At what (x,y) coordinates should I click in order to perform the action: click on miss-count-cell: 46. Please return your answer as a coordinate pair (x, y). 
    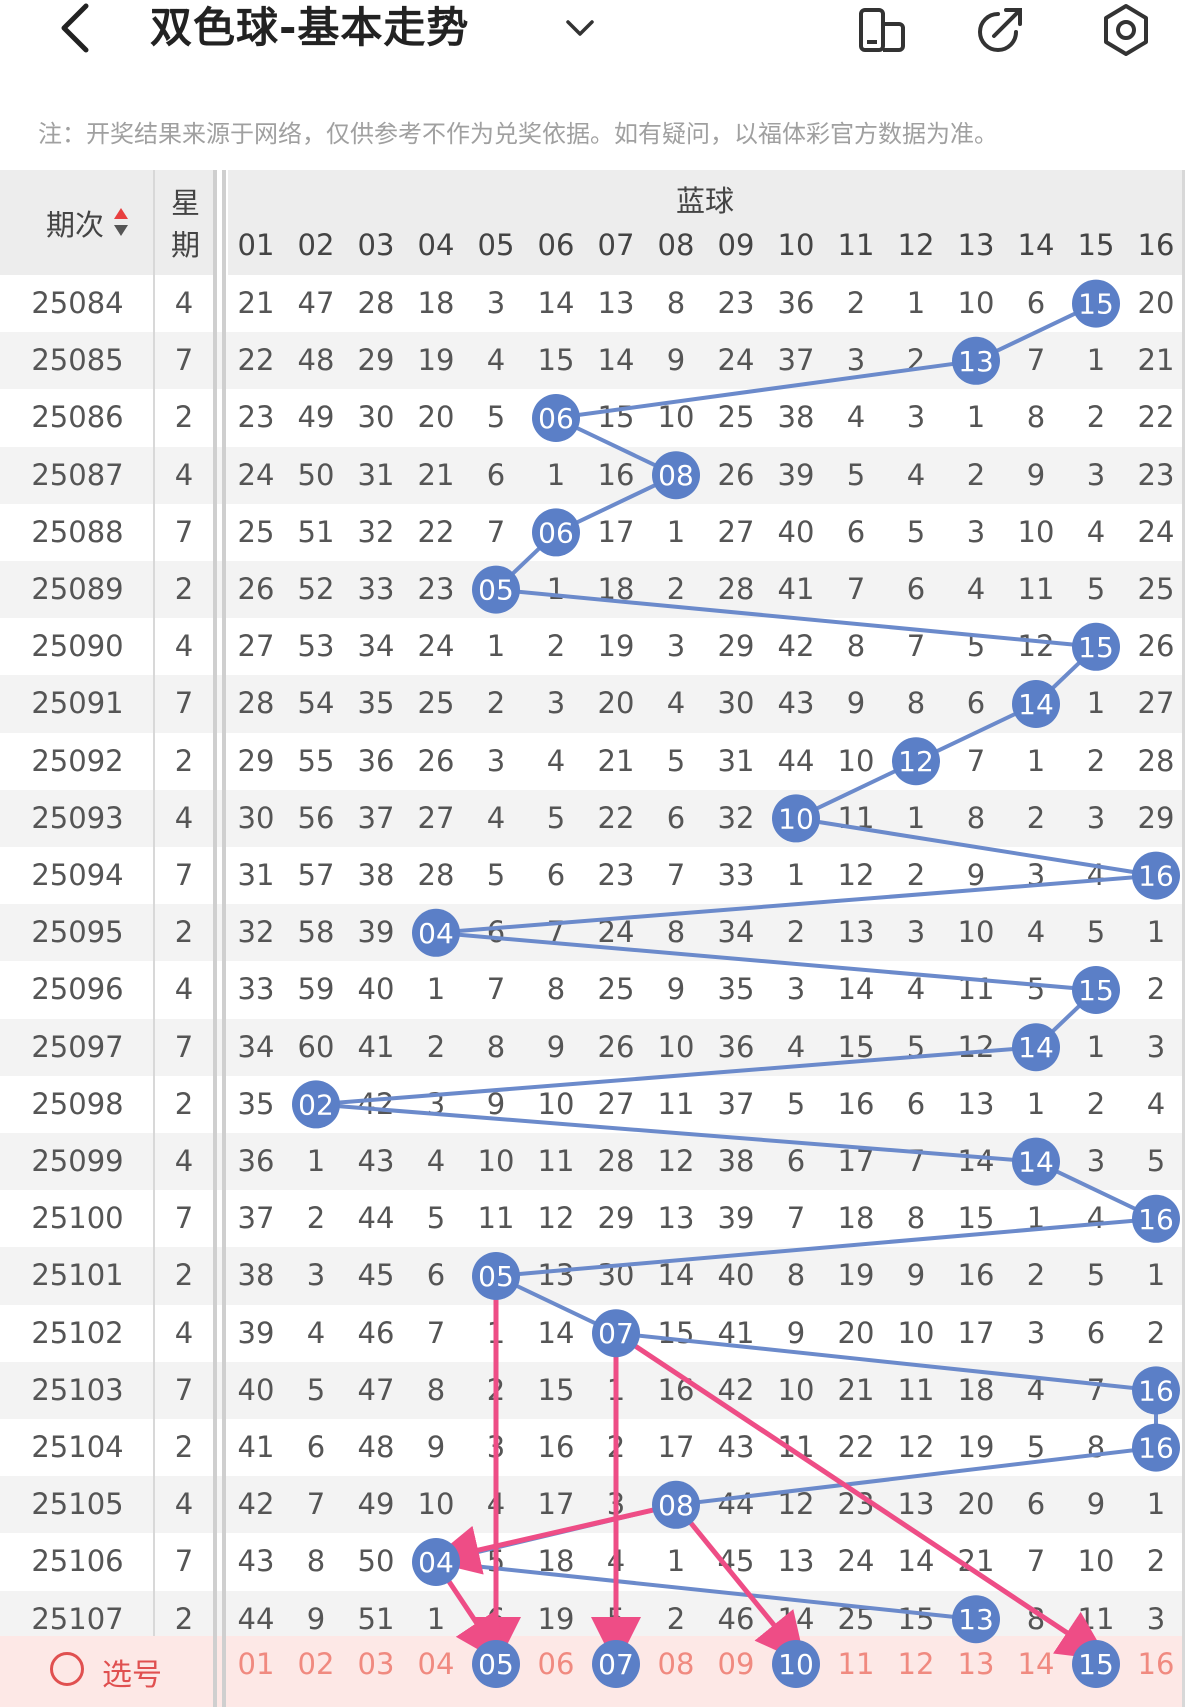
    Looking at the image, I should click on (376, 1332).